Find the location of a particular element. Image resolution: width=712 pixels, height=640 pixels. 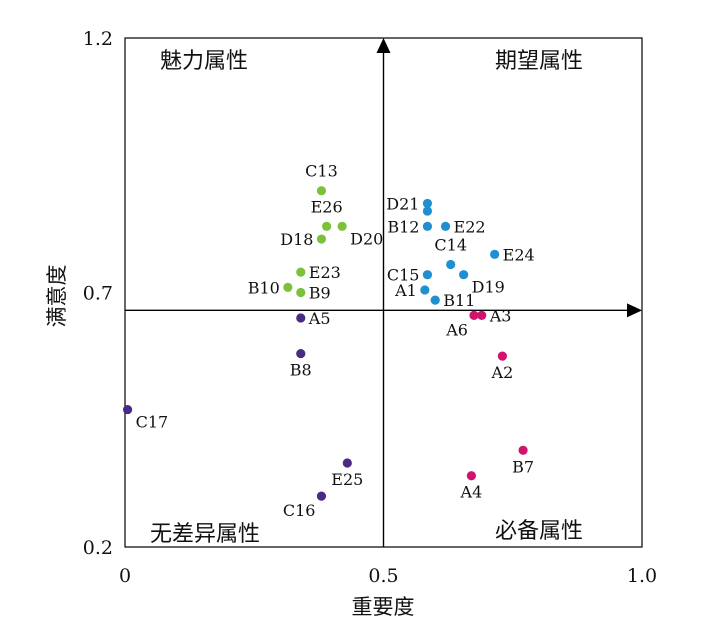

quadrant-label-top-right: 期望属性 is located at coordinates (539, 61).